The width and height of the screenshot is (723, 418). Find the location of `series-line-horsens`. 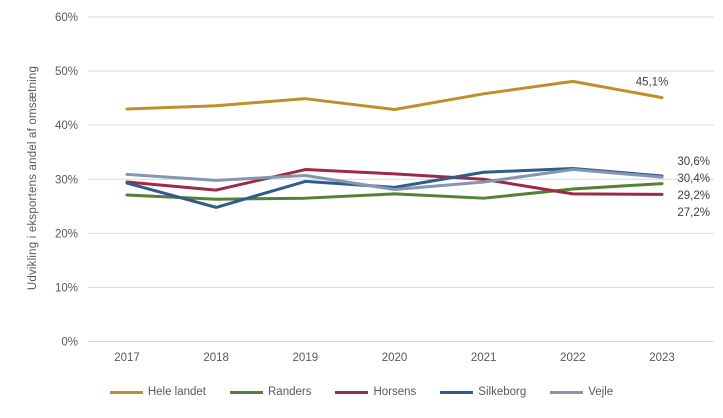

series-line-horsens is located at coordinates (394, 182).